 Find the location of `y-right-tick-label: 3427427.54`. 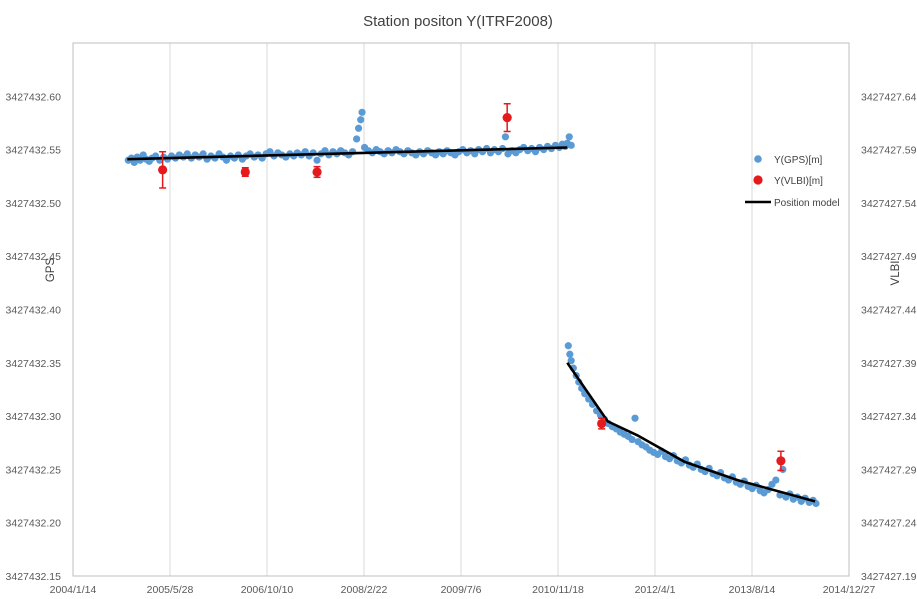

y-right-tick-label: 3427427.54 is located at coordinates (889, 204).